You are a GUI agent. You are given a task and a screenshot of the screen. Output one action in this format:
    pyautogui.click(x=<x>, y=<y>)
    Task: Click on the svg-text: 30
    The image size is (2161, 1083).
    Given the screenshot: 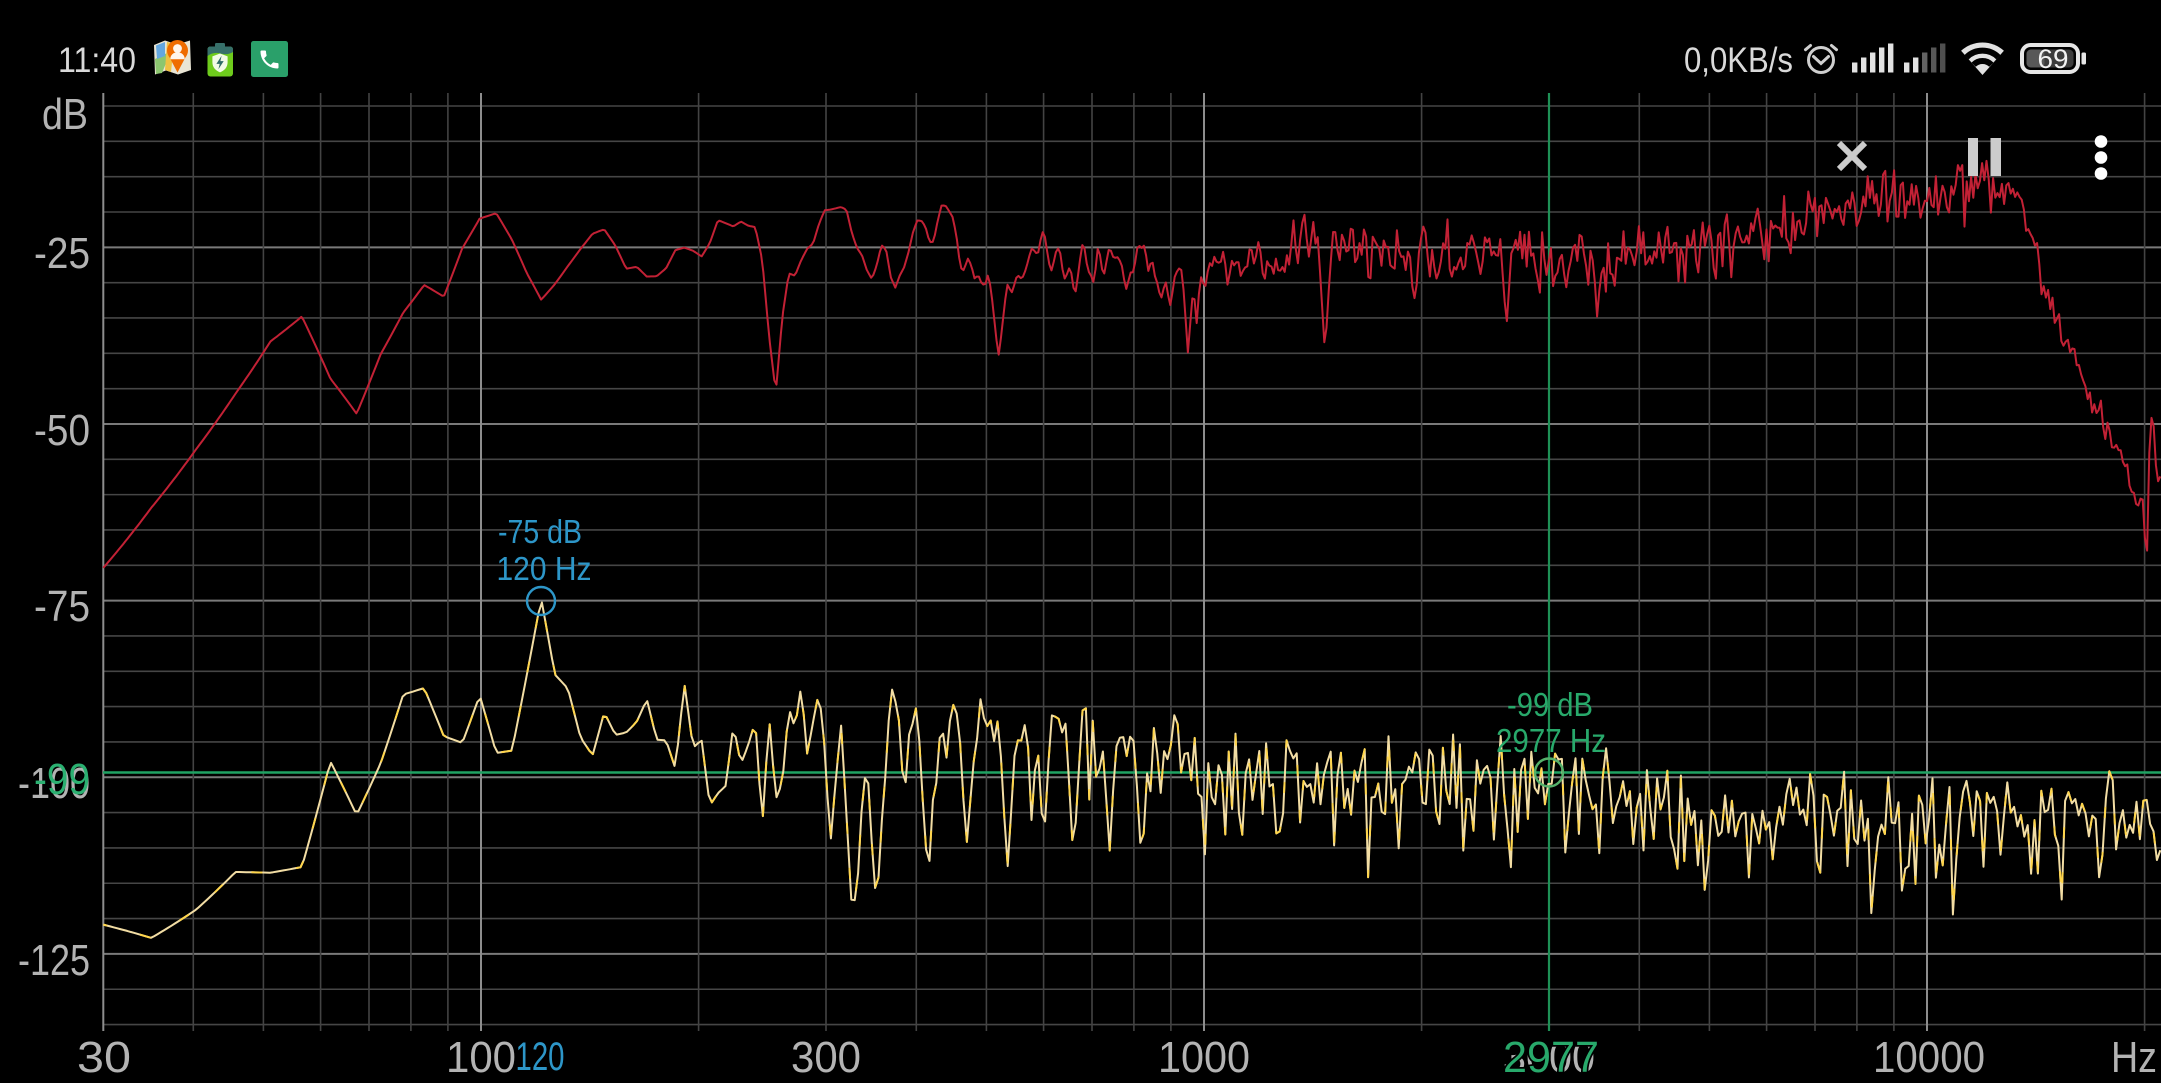 What is the action you would take?
    pyautogui.click(x=104, y=1055)
    